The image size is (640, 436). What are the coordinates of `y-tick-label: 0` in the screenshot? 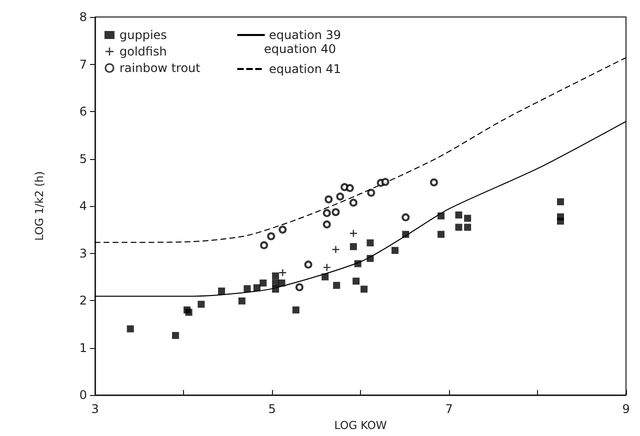 It's located at (83, 395).